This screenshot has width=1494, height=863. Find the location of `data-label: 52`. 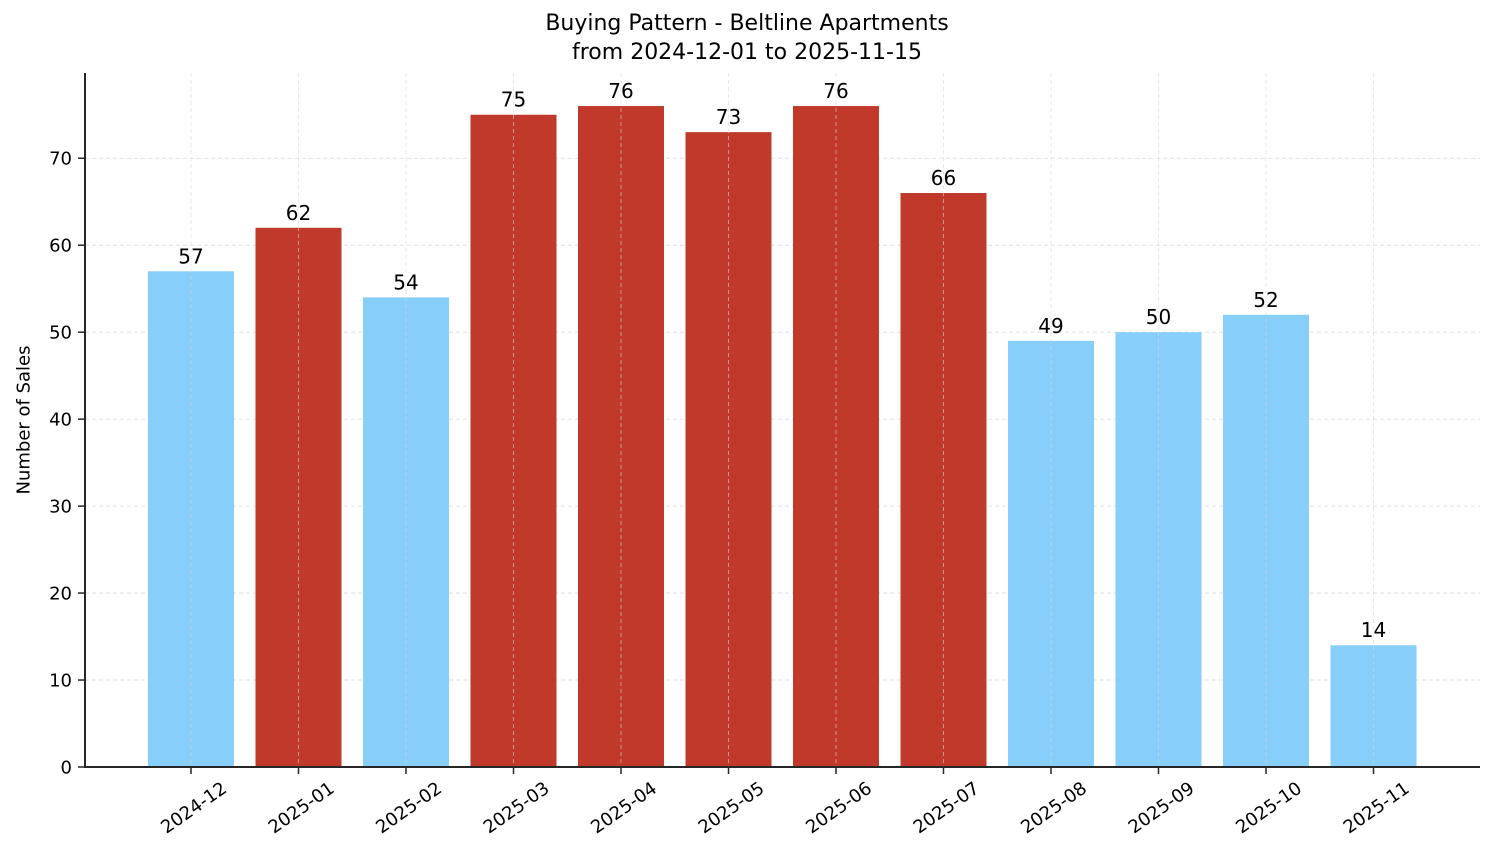

data-label: 52 is located at coordinates (1265, 300).